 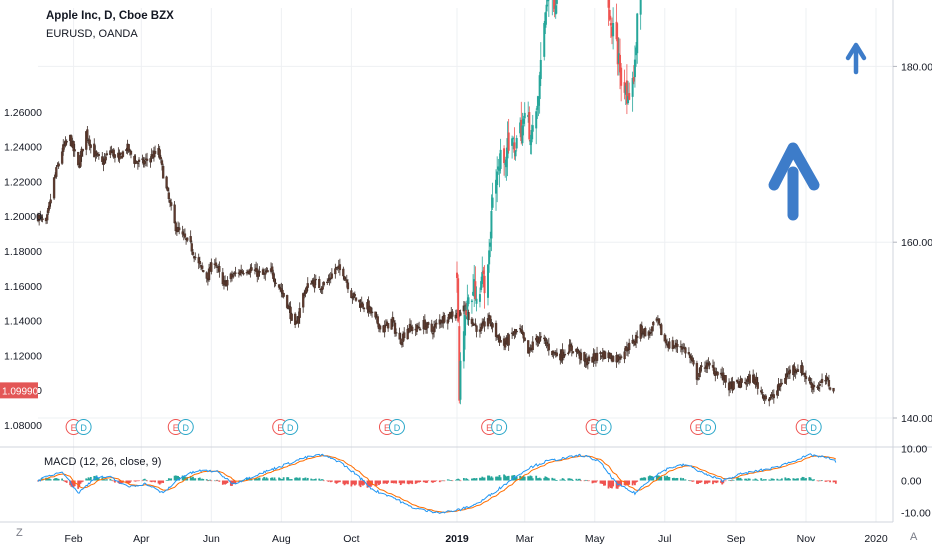 What do you see at coordinates (23, 217) in the screenshot?
I see `eurusd-y-tick-6: 1.20000` at bounding box center [23, 217].